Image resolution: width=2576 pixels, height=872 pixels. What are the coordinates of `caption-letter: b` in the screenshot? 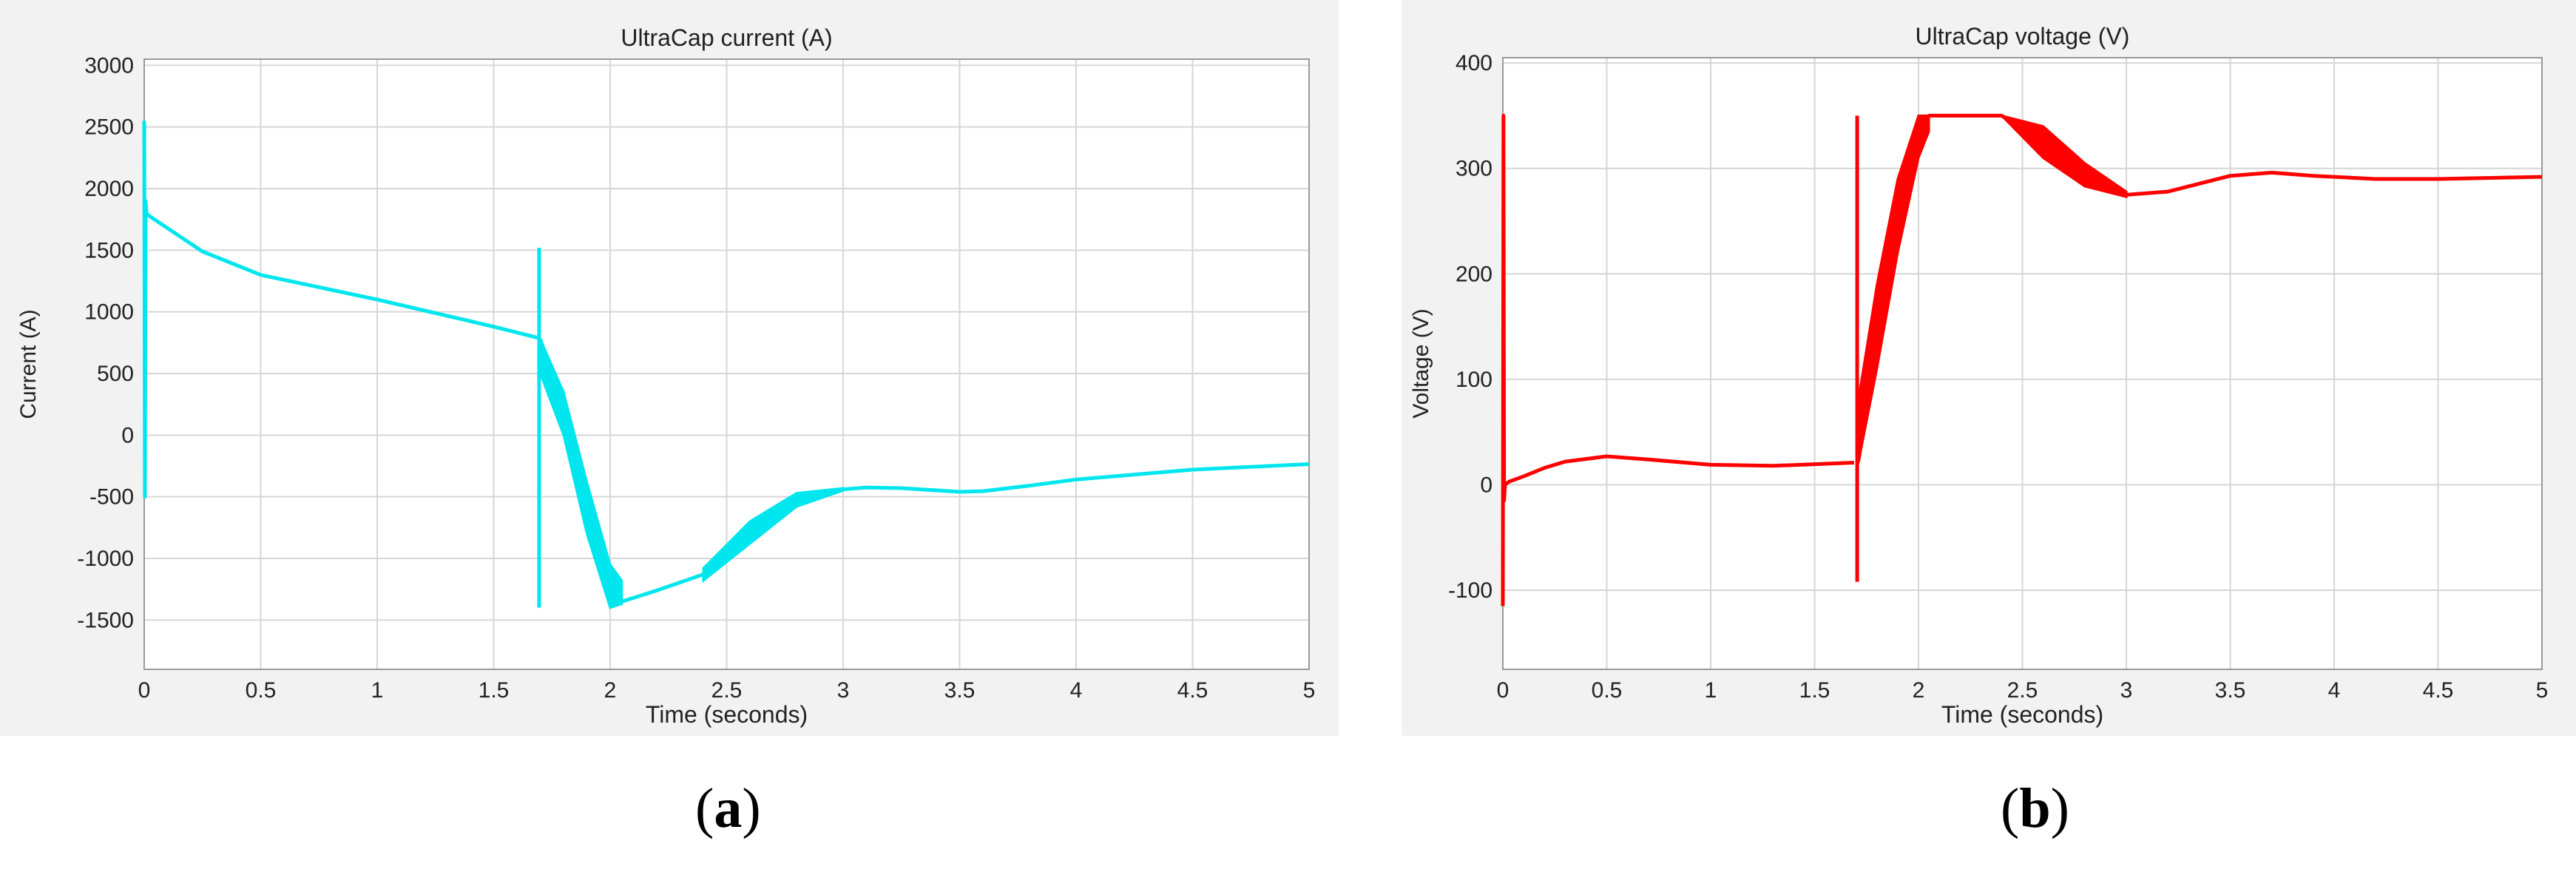 It's located at (2035, 808).